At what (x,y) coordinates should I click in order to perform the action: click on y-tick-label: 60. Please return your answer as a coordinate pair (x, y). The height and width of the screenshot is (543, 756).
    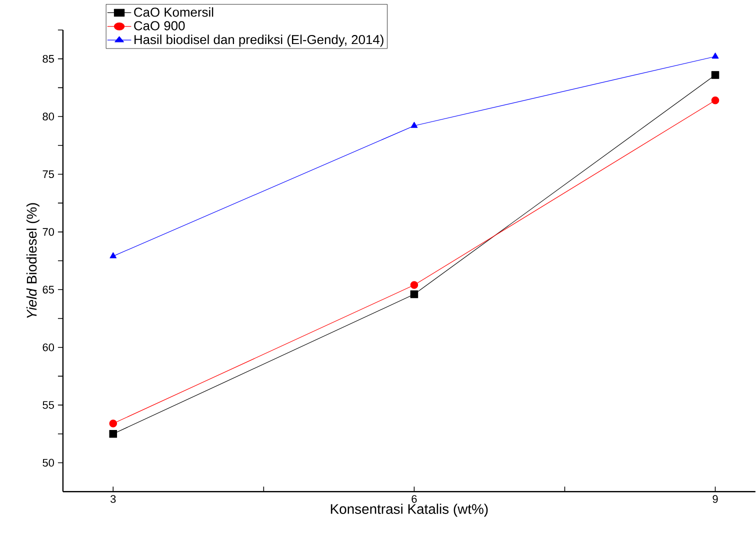
    Looking at the image, I should click on (48, 348).